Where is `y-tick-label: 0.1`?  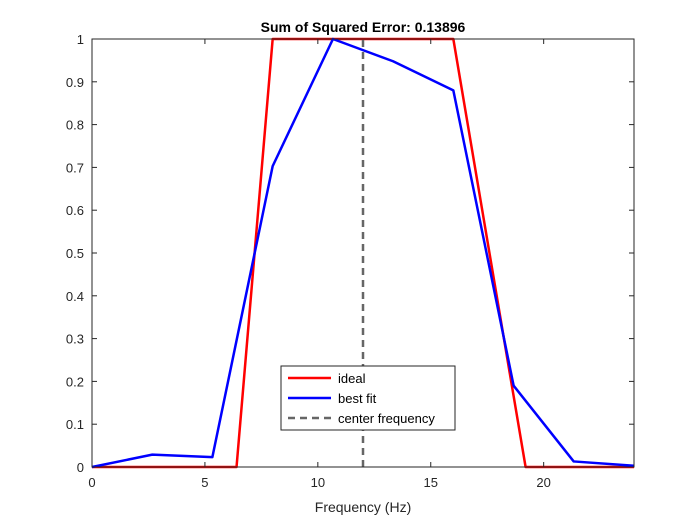 y-tick-label: 0.1 is located at coordinates (75, 424).